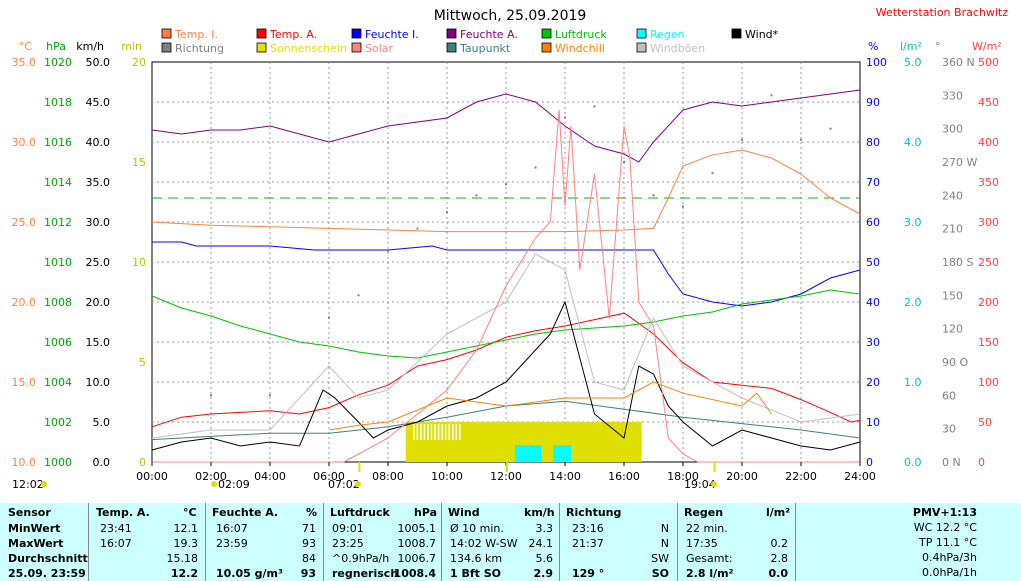  I want to click on tick-degree: 210, so click(952, 229).